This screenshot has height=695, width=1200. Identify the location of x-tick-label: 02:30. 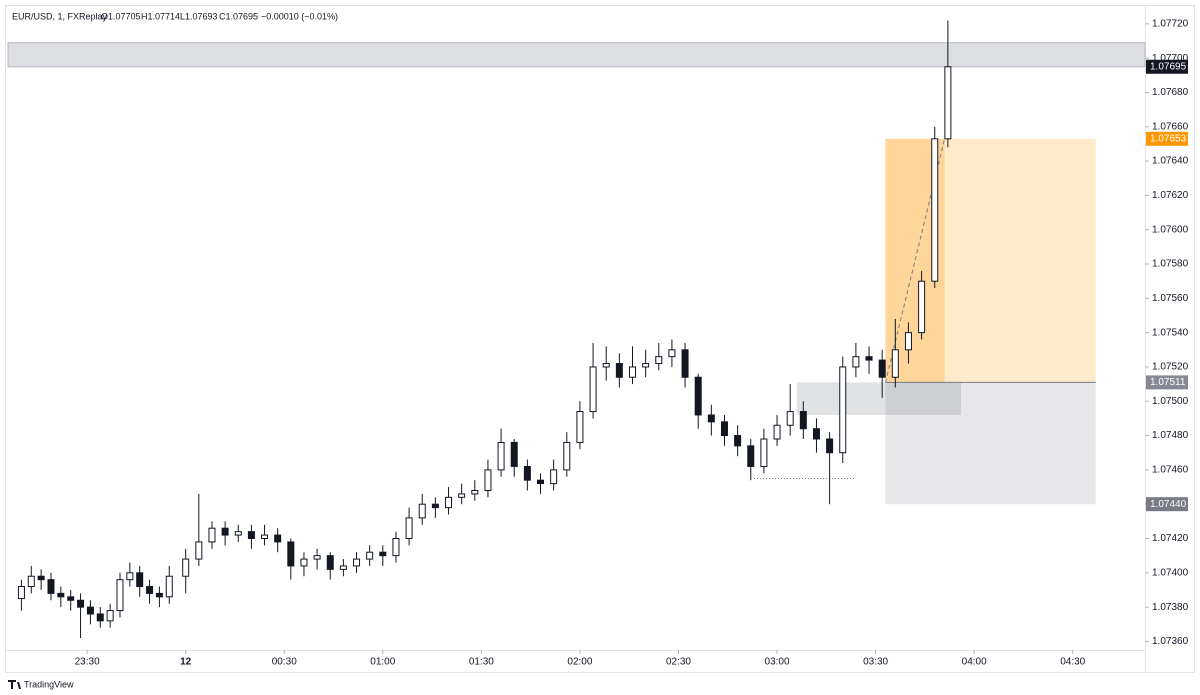
(678, 662).